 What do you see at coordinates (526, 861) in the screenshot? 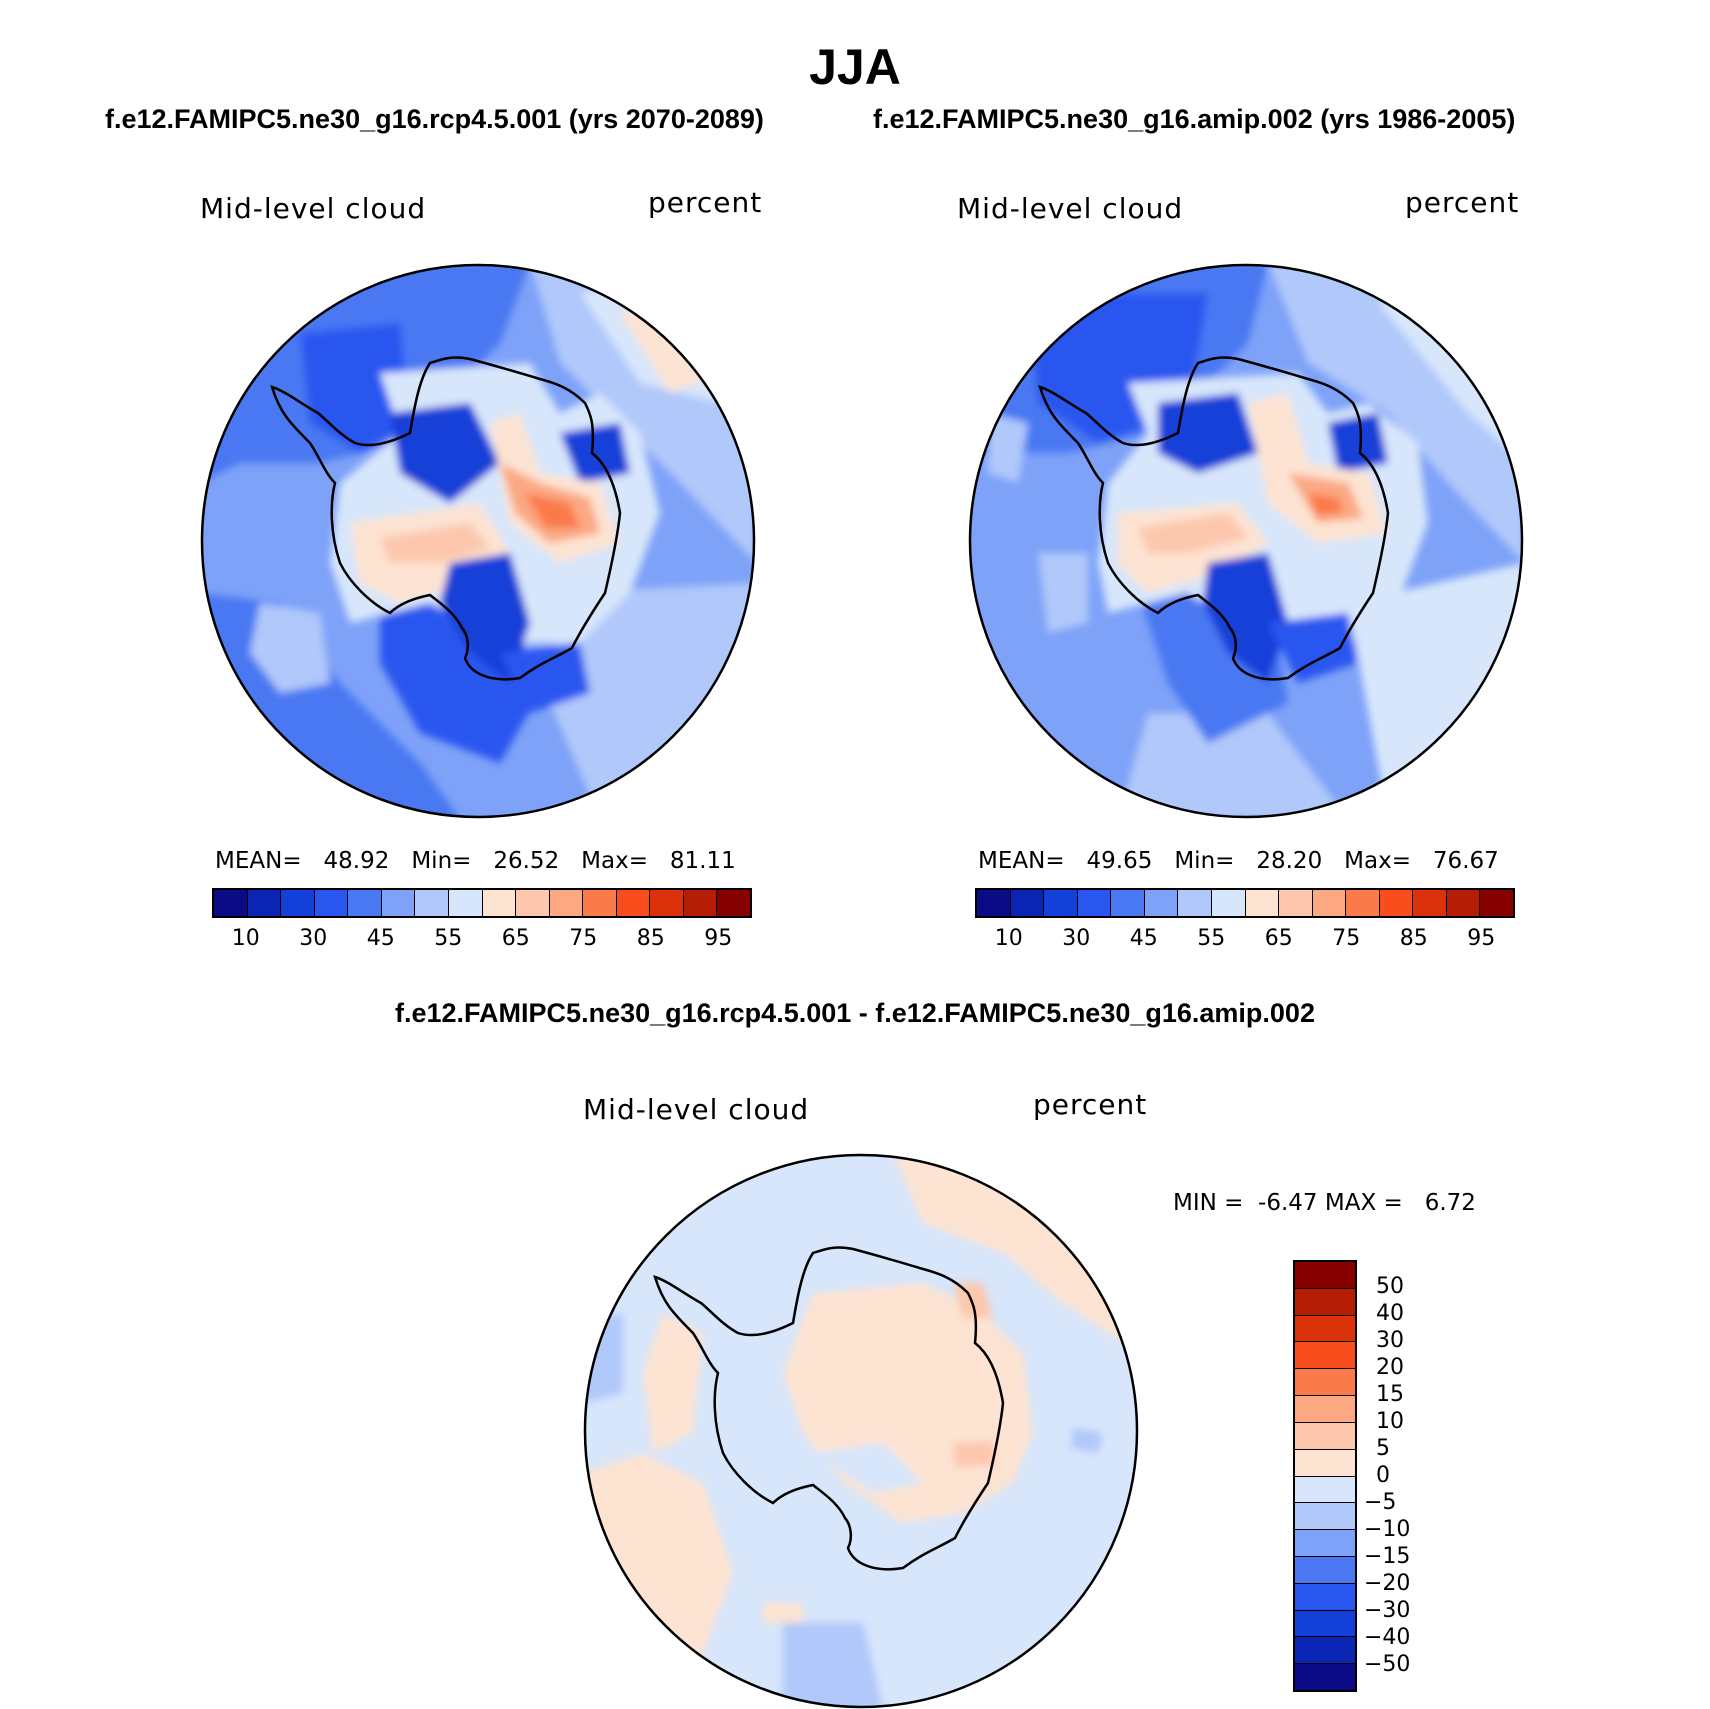
I see `left-min-value: 26.52` at bounding box center [526, 861].